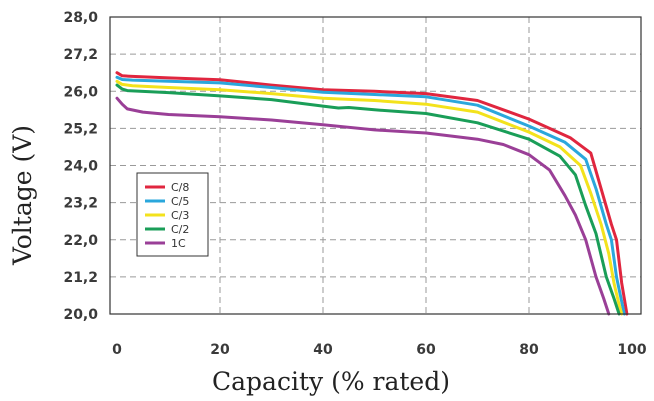 This screenshot has height=401, width=654. What do you see at coordinates (323, 350) in the screenshot?
I see `x-tick-label: 40` at bounding box center [323, 350].